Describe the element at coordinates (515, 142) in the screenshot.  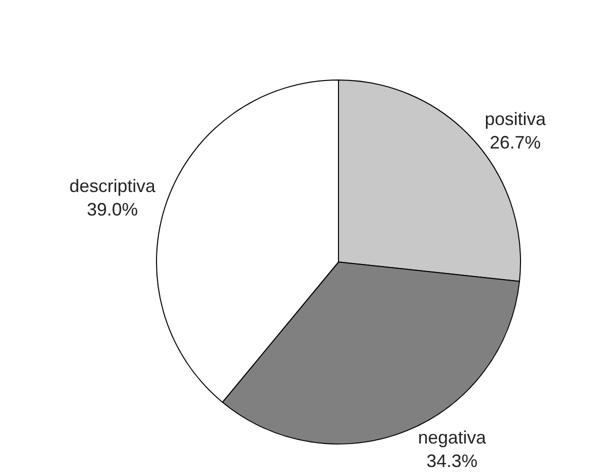
I see `data-label: 26.7%` at that location.